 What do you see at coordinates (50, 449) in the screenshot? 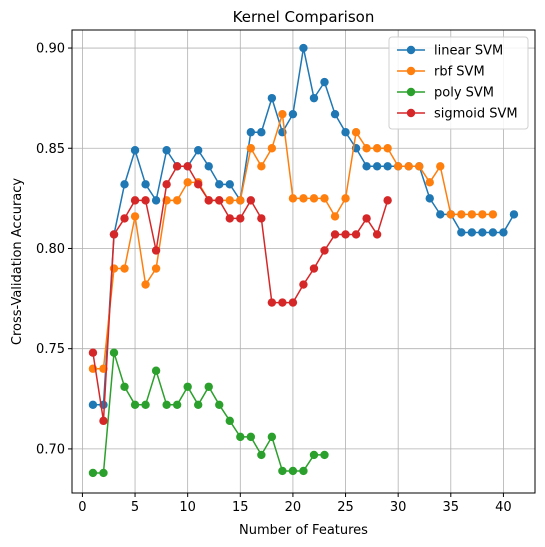
I see `y-tick-label: 0.70` at bounding box center [50, 449].